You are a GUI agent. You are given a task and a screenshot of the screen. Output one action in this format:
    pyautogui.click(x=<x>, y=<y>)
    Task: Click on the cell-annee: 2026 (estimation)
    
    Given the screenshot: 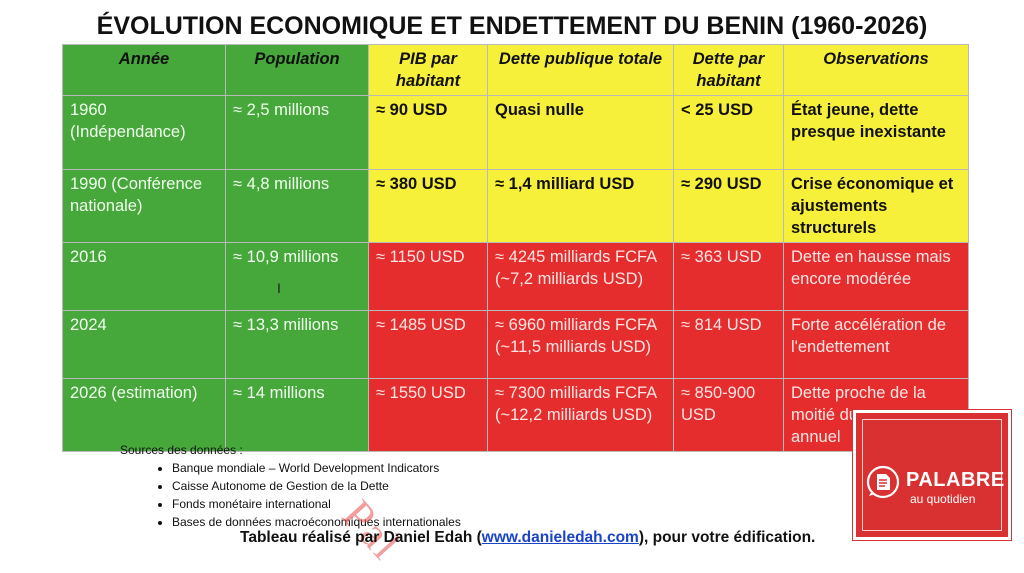 What is the action you would take?
    pyautogui.click(x=144, y=415)
    